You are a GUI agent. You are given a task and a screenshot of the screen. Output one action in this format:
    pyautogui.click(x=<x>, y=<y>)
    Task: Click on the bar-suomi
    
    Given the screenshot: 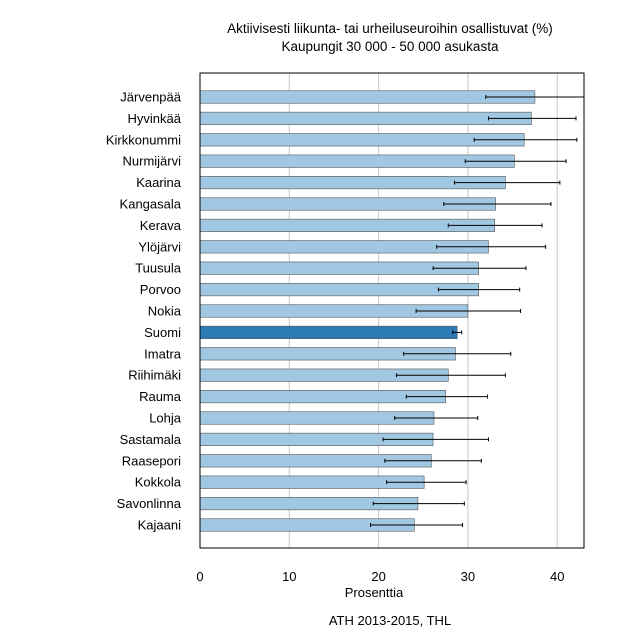 What is the action you would take?
    pyautogui.click(x=328, y=332)
    